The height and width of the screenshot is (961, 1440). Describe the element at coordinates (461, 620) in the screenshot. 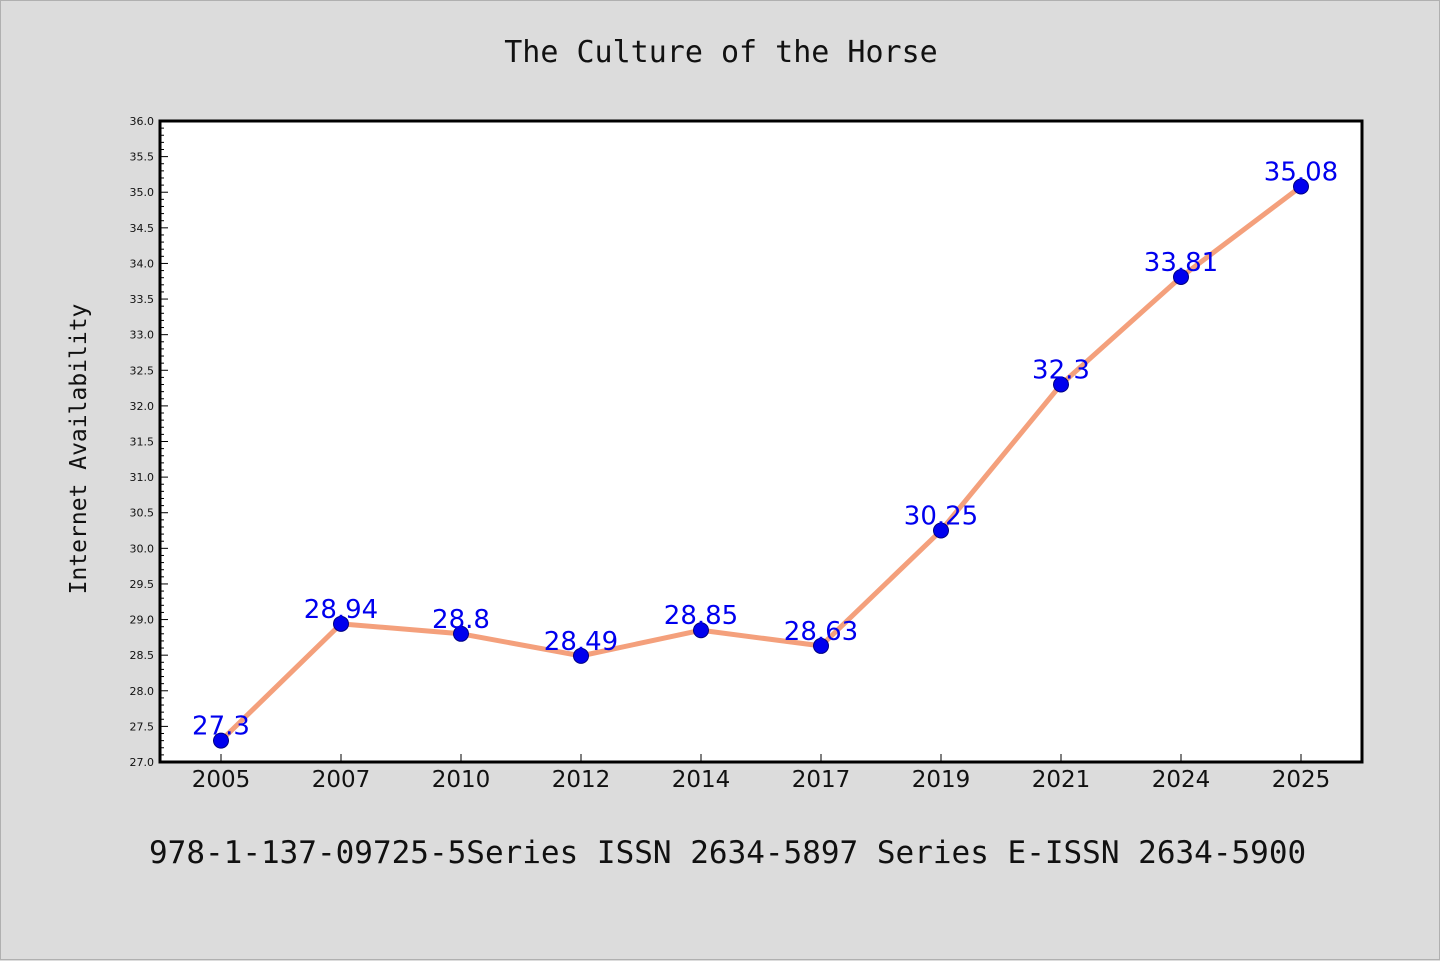

I see `data-label: 28.8` at that location.